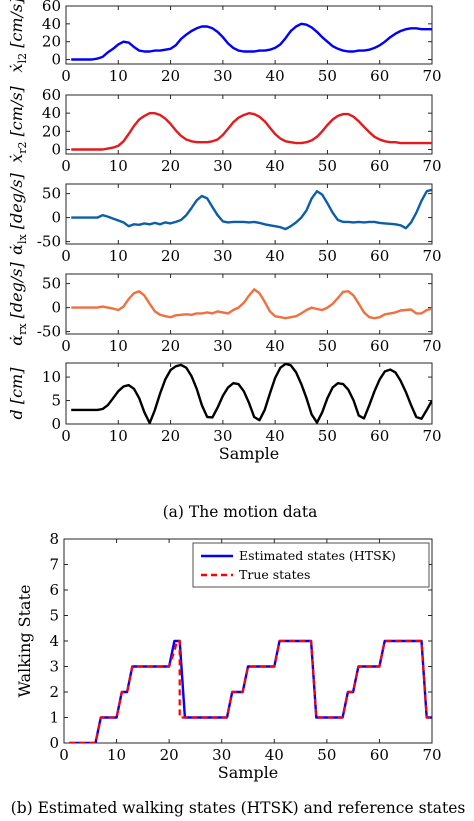 This screenshot has height=821, width=474. I want to click on y-tick-label: 60, so click(51, 95).